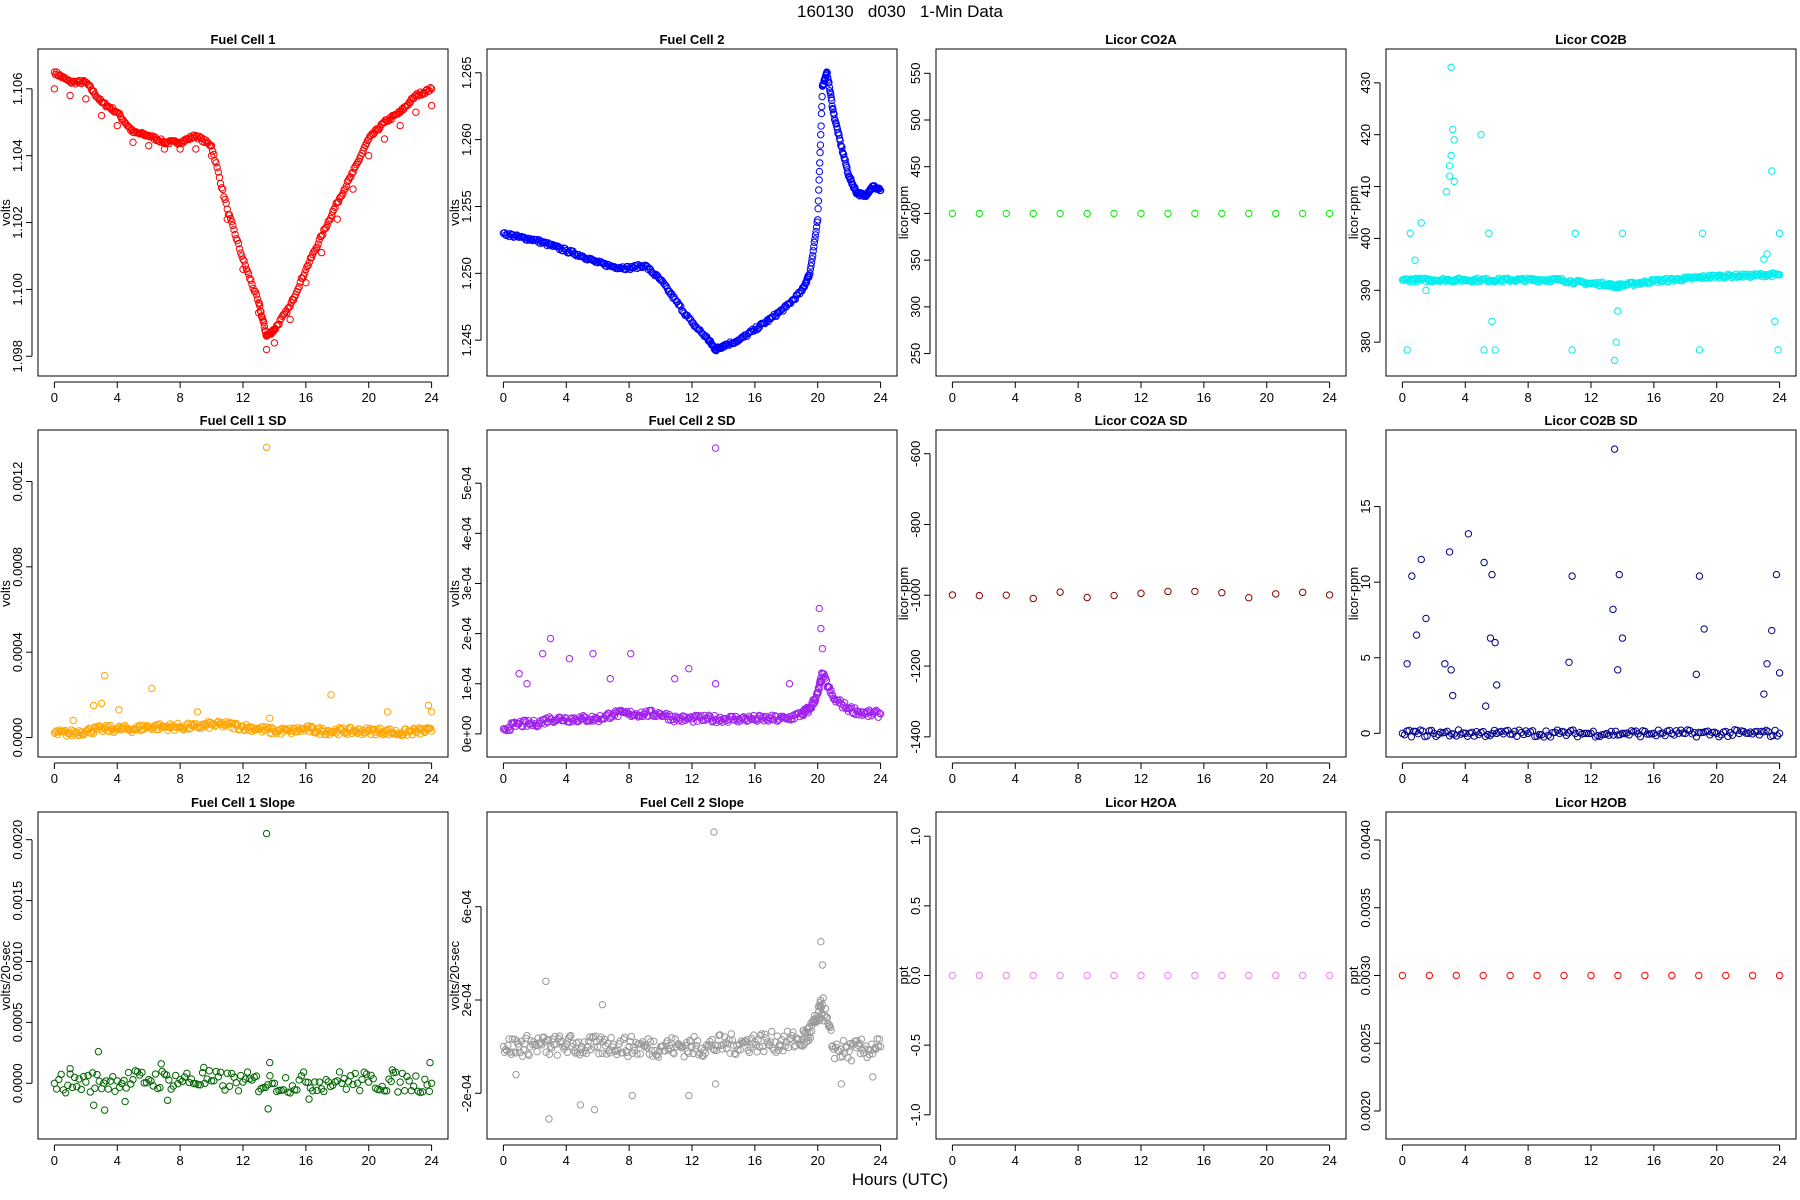 The width and height of the screenshot is (1800, 1200). I want to click on y-tick-label: 0.0005, so click(17, 1023).